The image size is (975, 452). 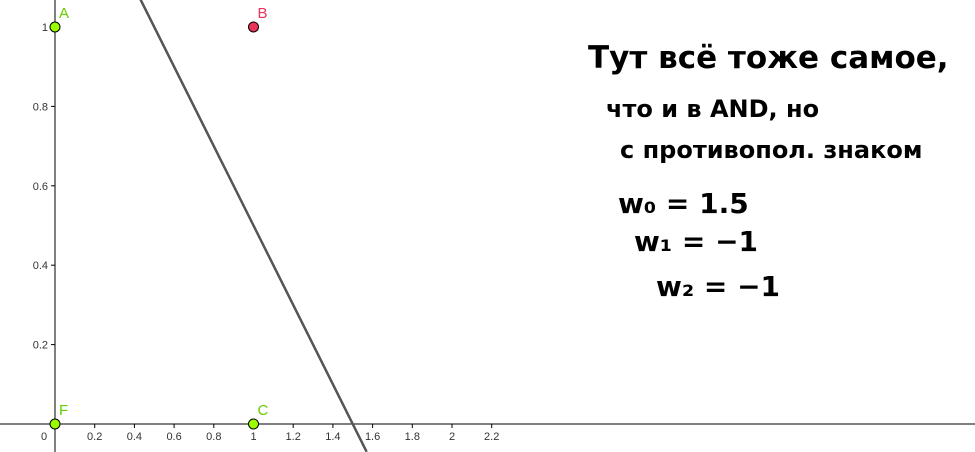 What do you see at coordinates (712, 109) in the screenshot?
I see `note-line-2: что и в AND, но` at bounding box center [712, 109].